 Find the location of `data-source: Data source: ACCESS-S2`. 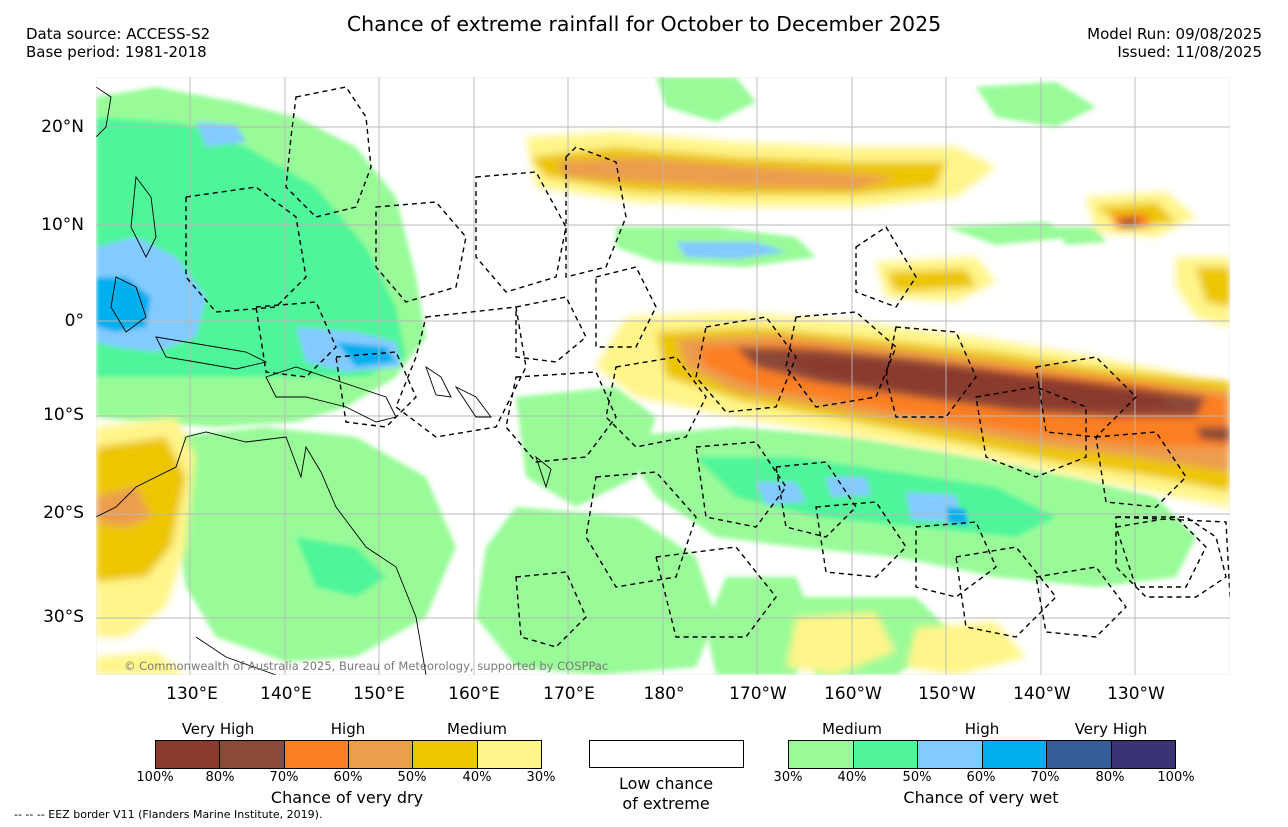

data-source: Data source: ACCESS-S2 is located at coordinates (118, 34).